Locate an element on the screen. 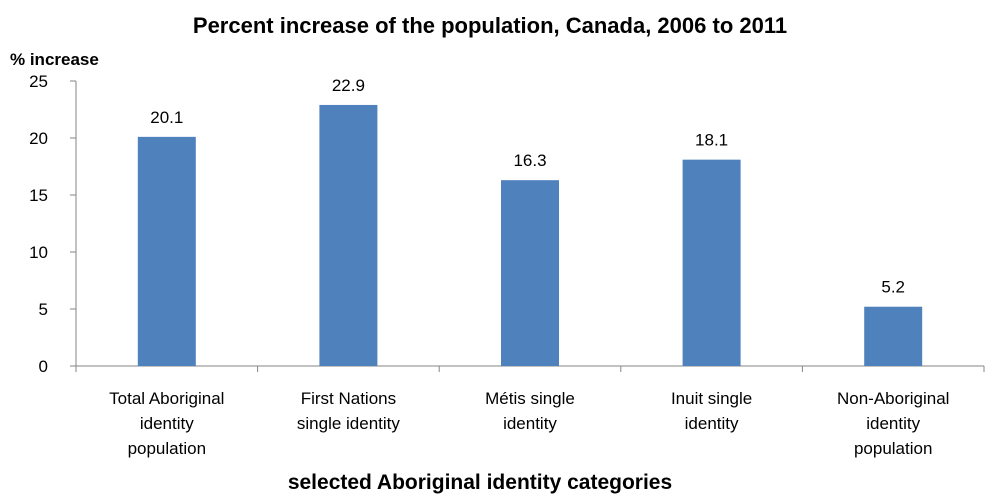  bar-value-label: 20.1 is located at coordinates (166, 117).